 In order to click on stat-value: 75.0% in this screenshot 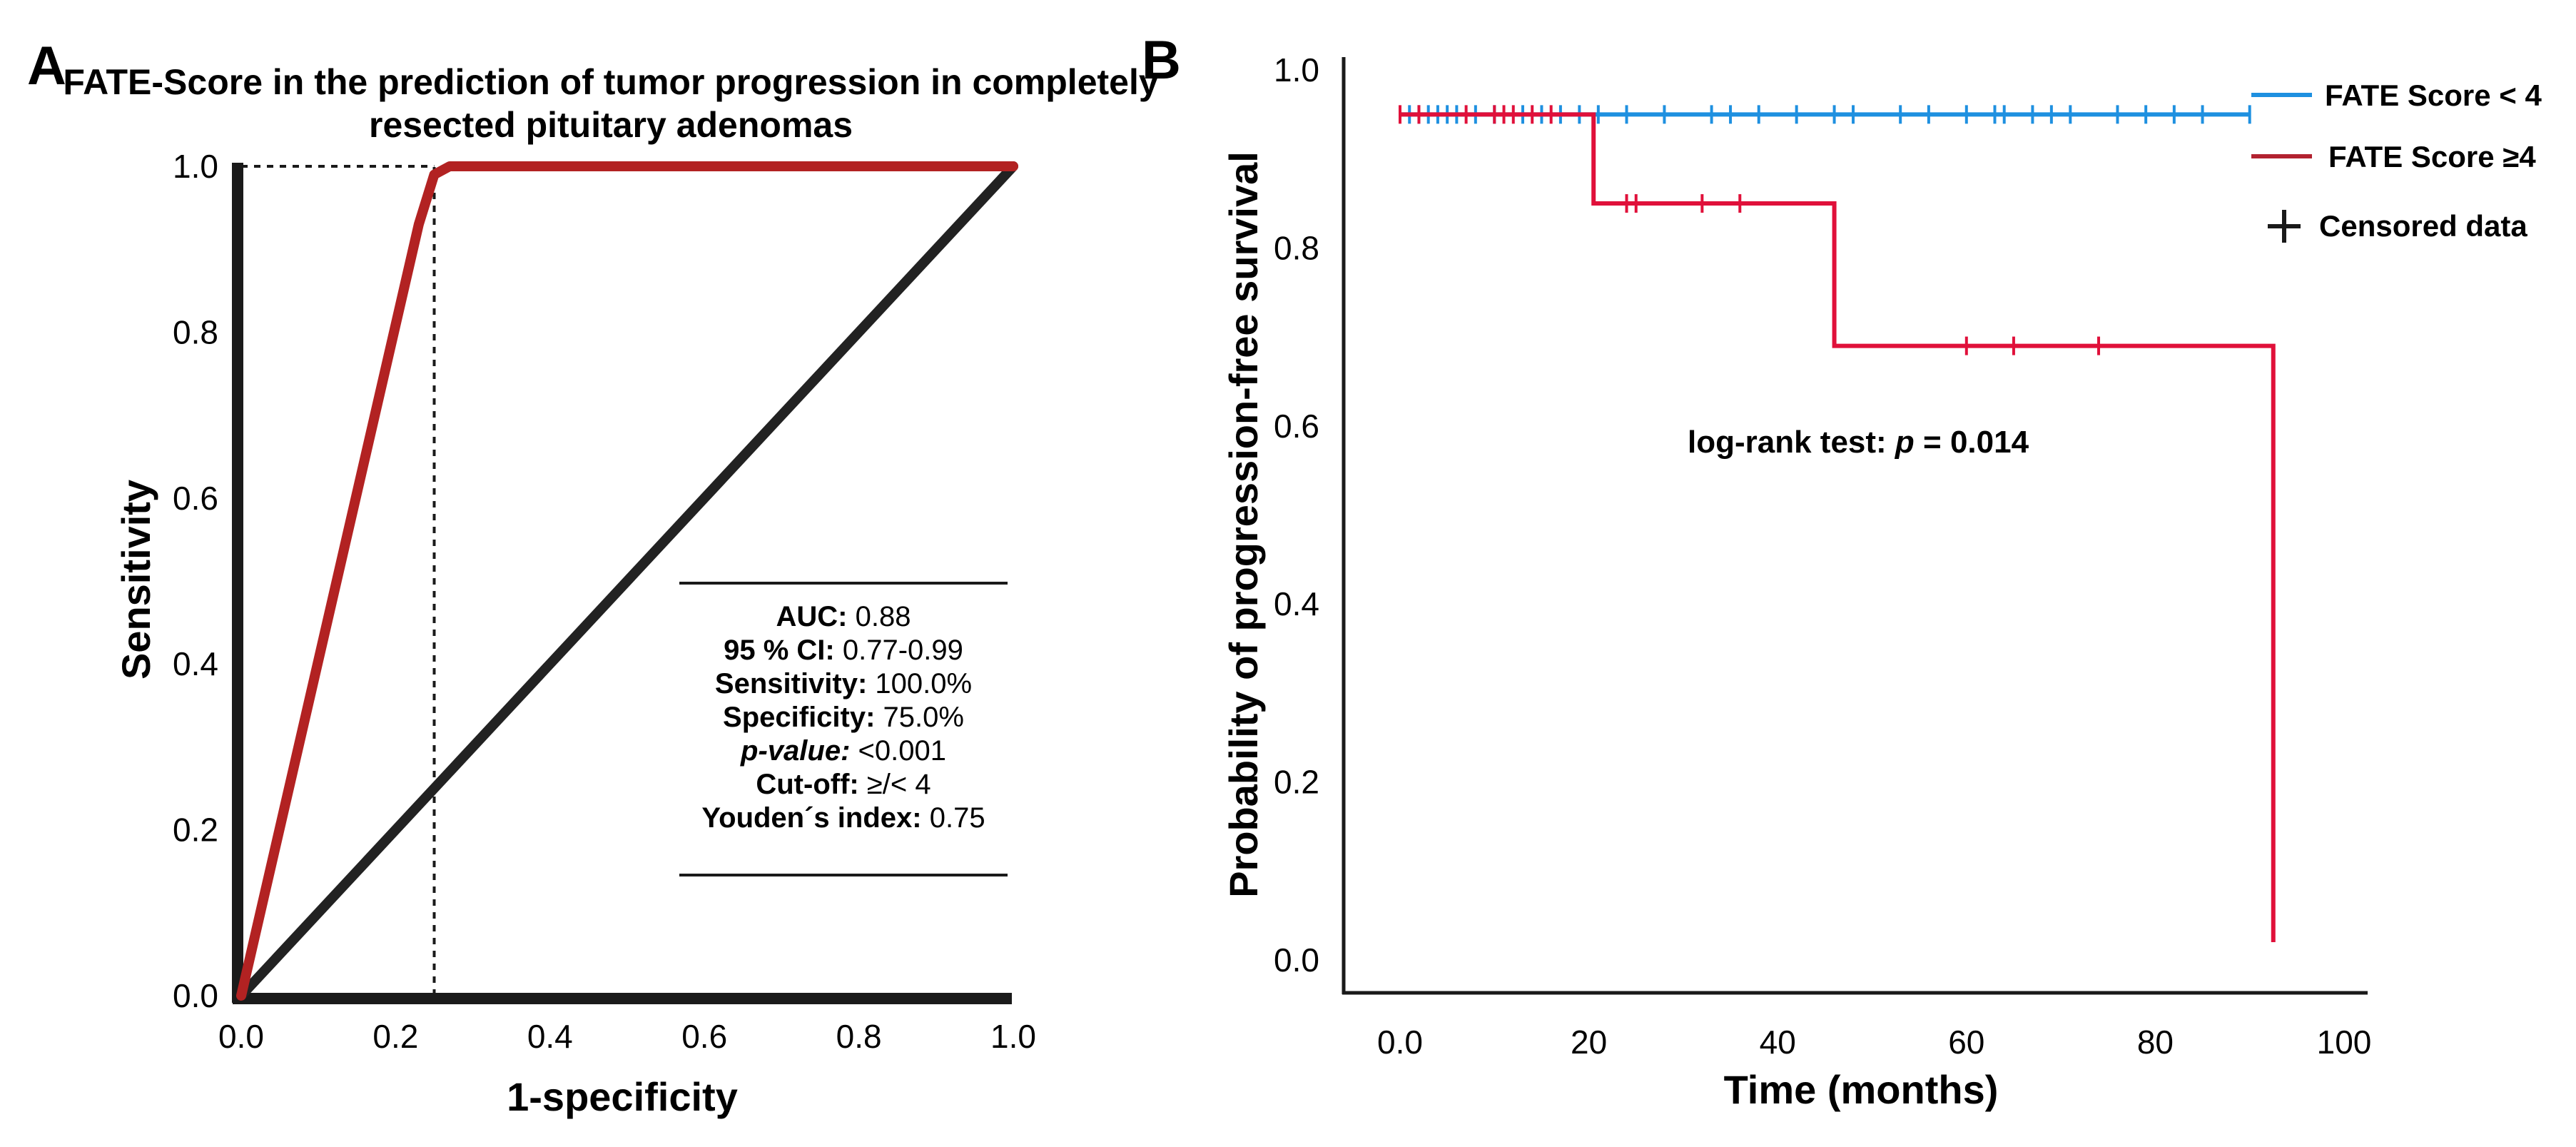, I will do `click(920, 717)`.